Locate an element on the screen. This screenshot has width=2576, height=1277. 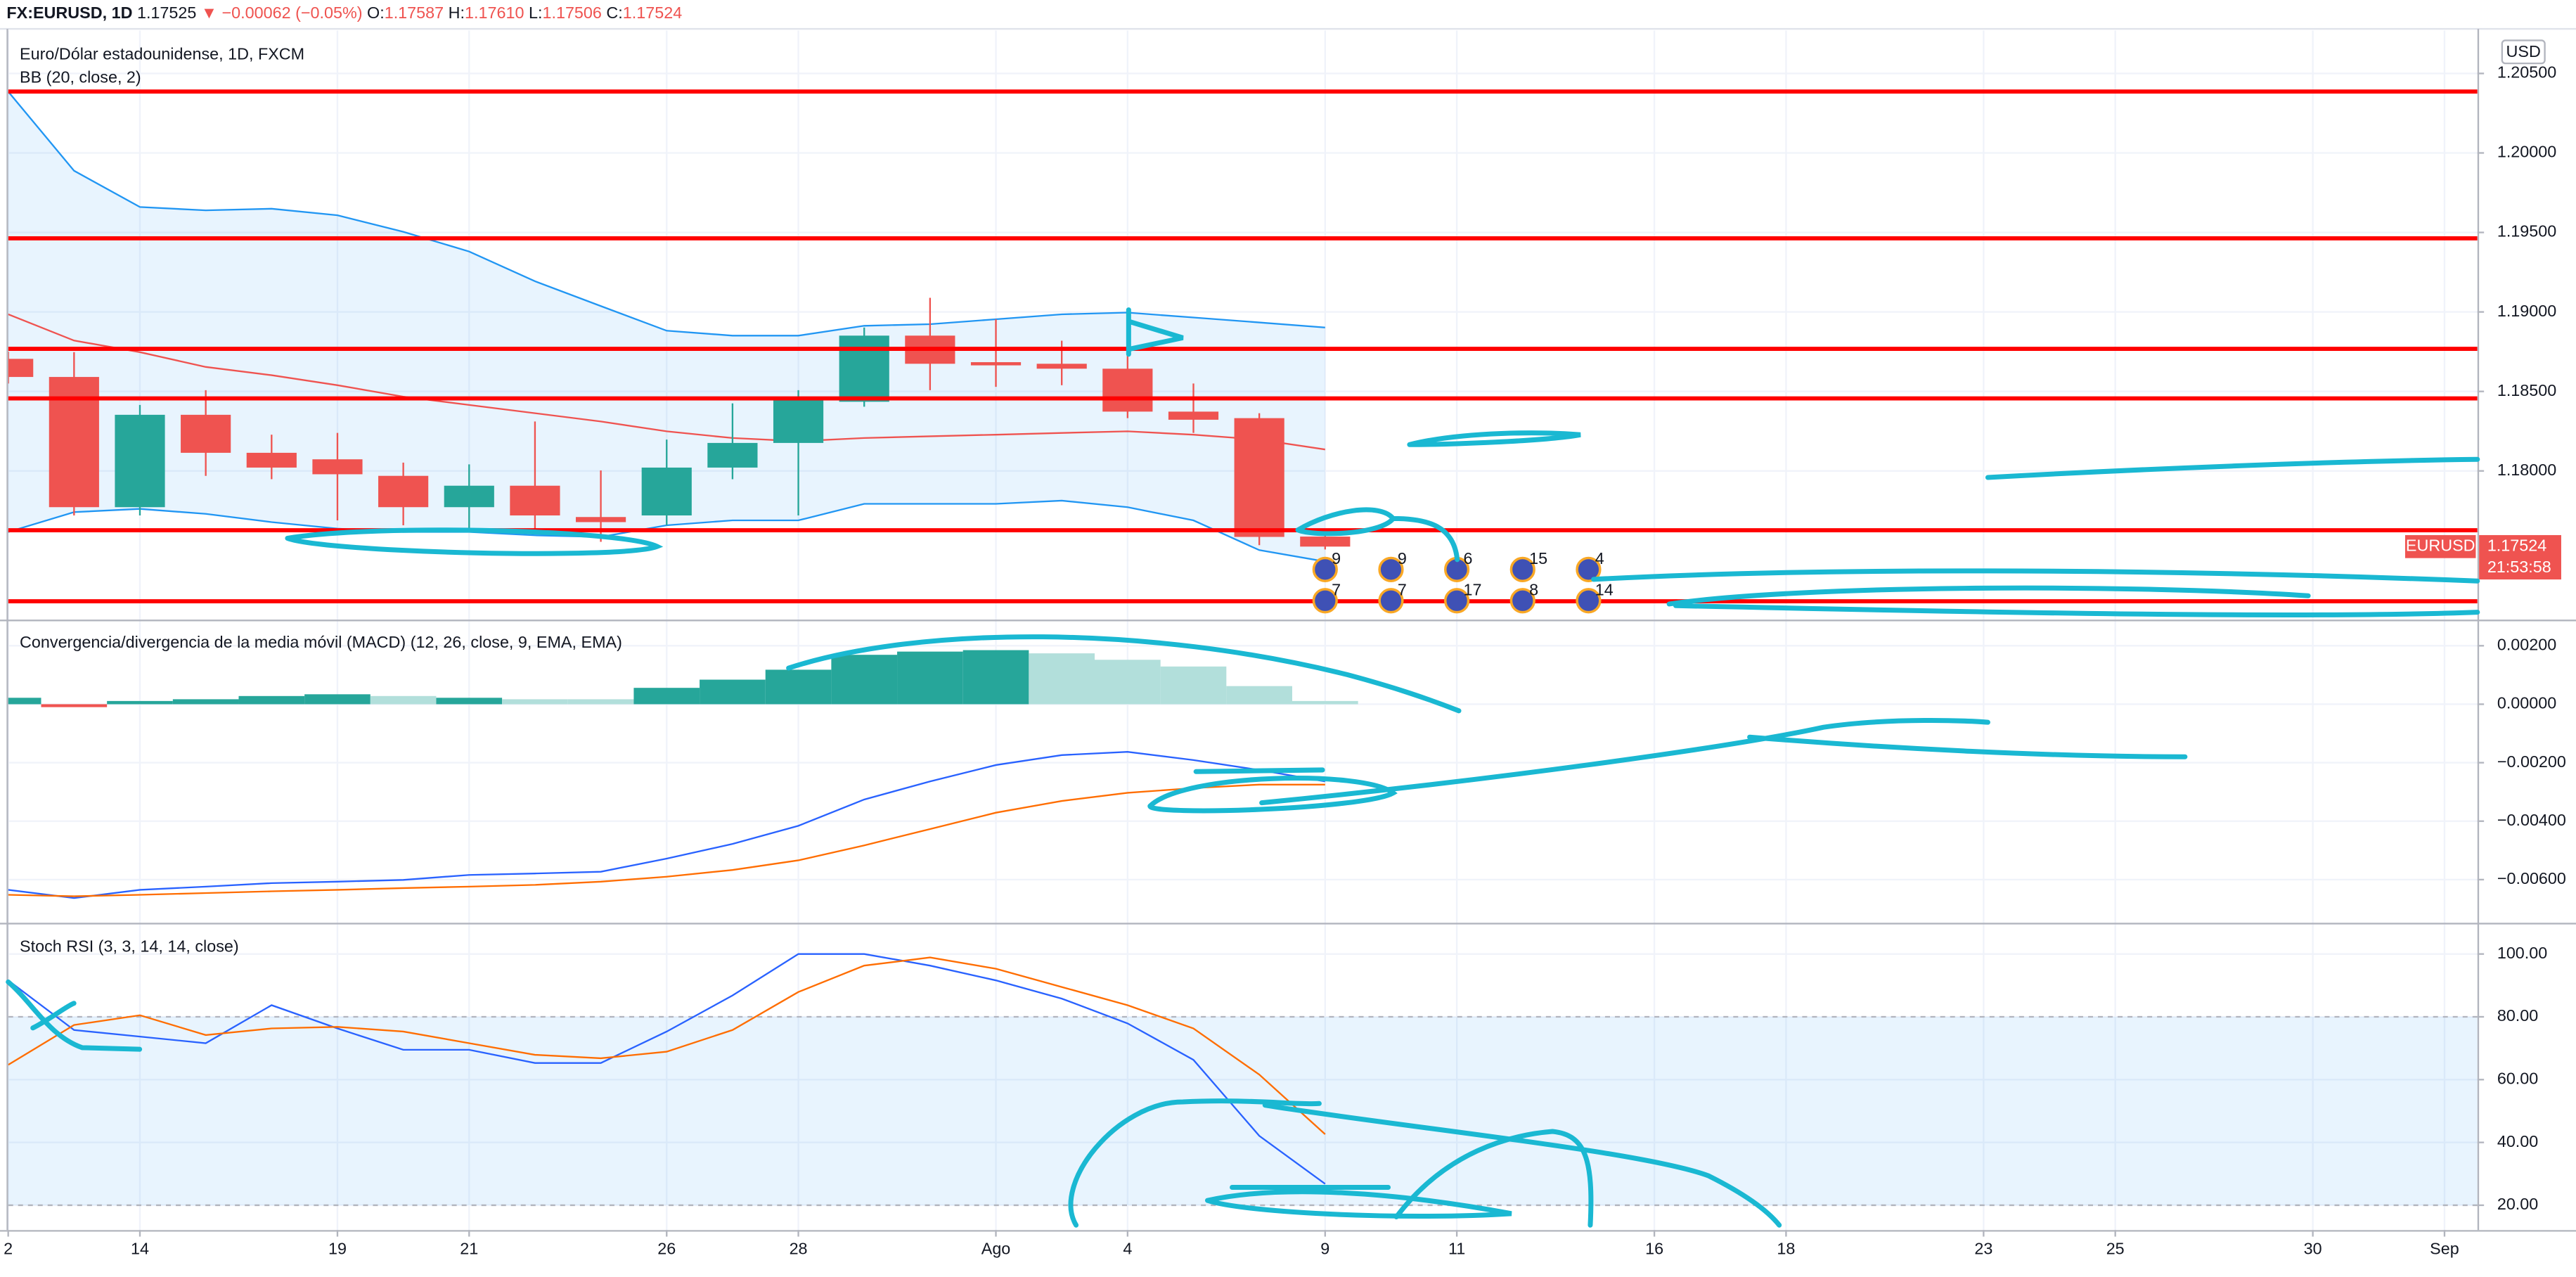
x-tick-label: 25 is located at coordinates (2115, 1248).